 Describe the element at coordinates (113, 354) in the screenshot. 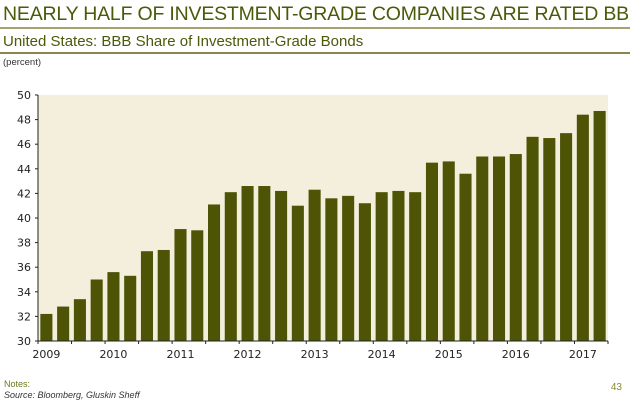

I see `x-tick-label: 2010` at that location.